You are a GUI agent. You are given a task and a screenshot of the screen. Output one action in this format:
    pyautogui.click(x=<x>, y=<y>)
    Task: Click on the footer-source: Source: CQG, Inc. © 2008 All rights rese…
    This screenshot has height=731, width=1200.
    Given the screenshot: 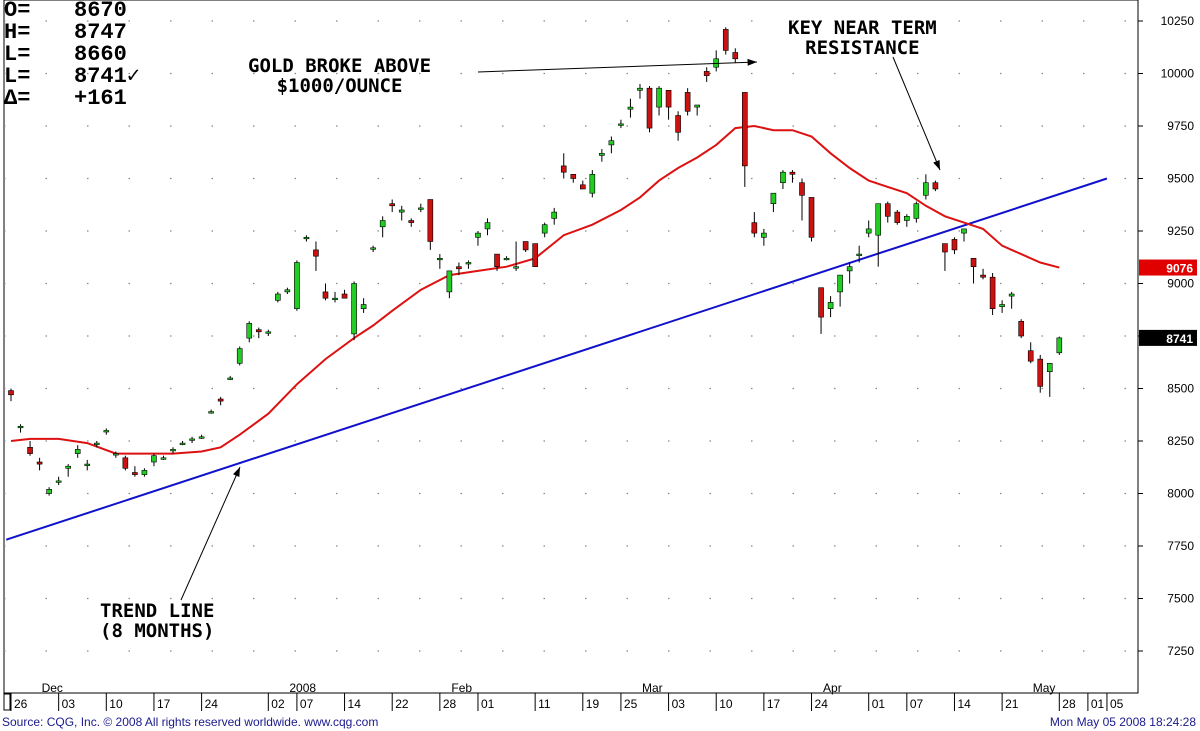 What is the action you would take?
    pyautogui.click(x=190, y=722)
    